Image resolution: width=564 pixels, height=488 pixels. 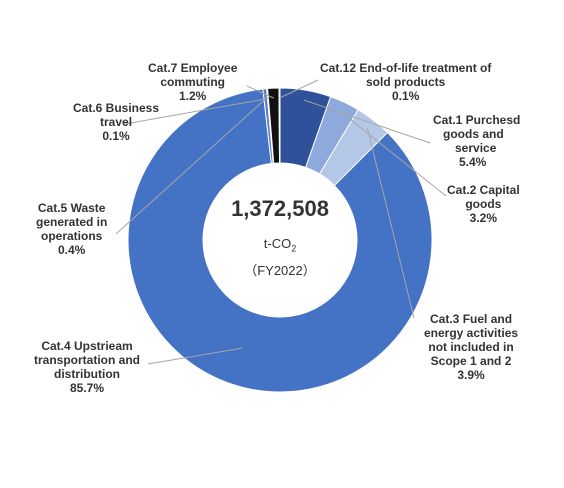 I want to click on center-year: （FY2022）, so click(x=280, y=270).